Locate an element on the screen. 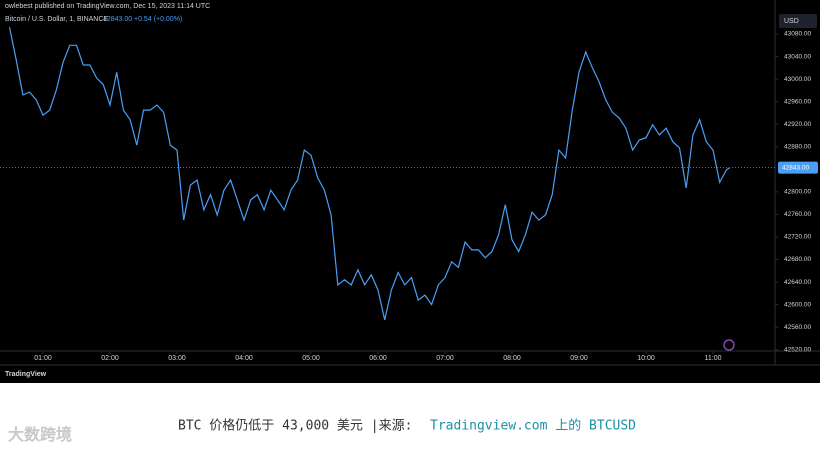  last-price-label: 42843.00 is located at coordinates (795, 167).